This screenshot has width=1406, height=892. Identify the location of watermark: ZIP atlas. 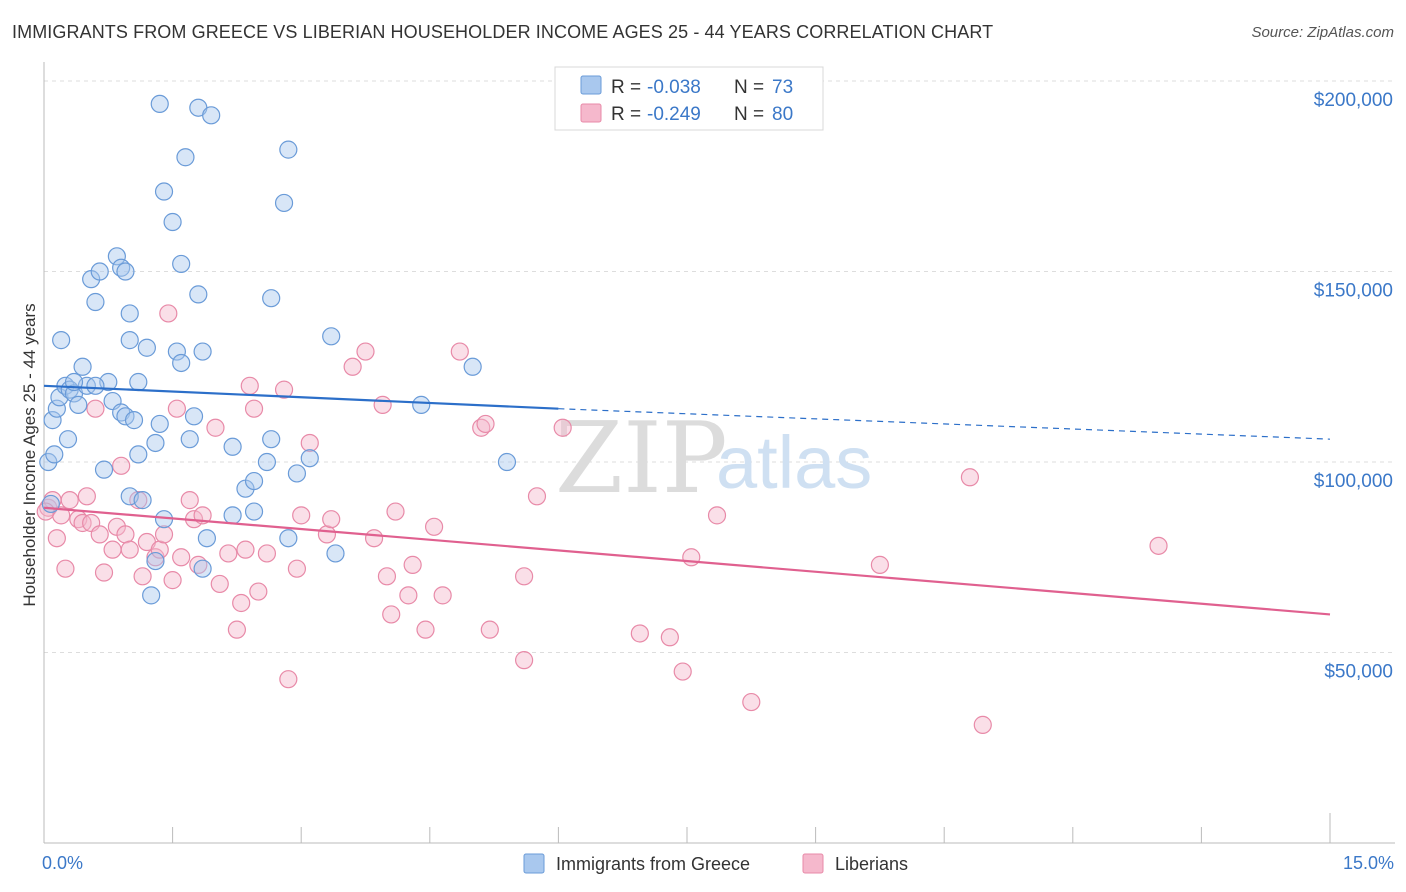
(713, 459).